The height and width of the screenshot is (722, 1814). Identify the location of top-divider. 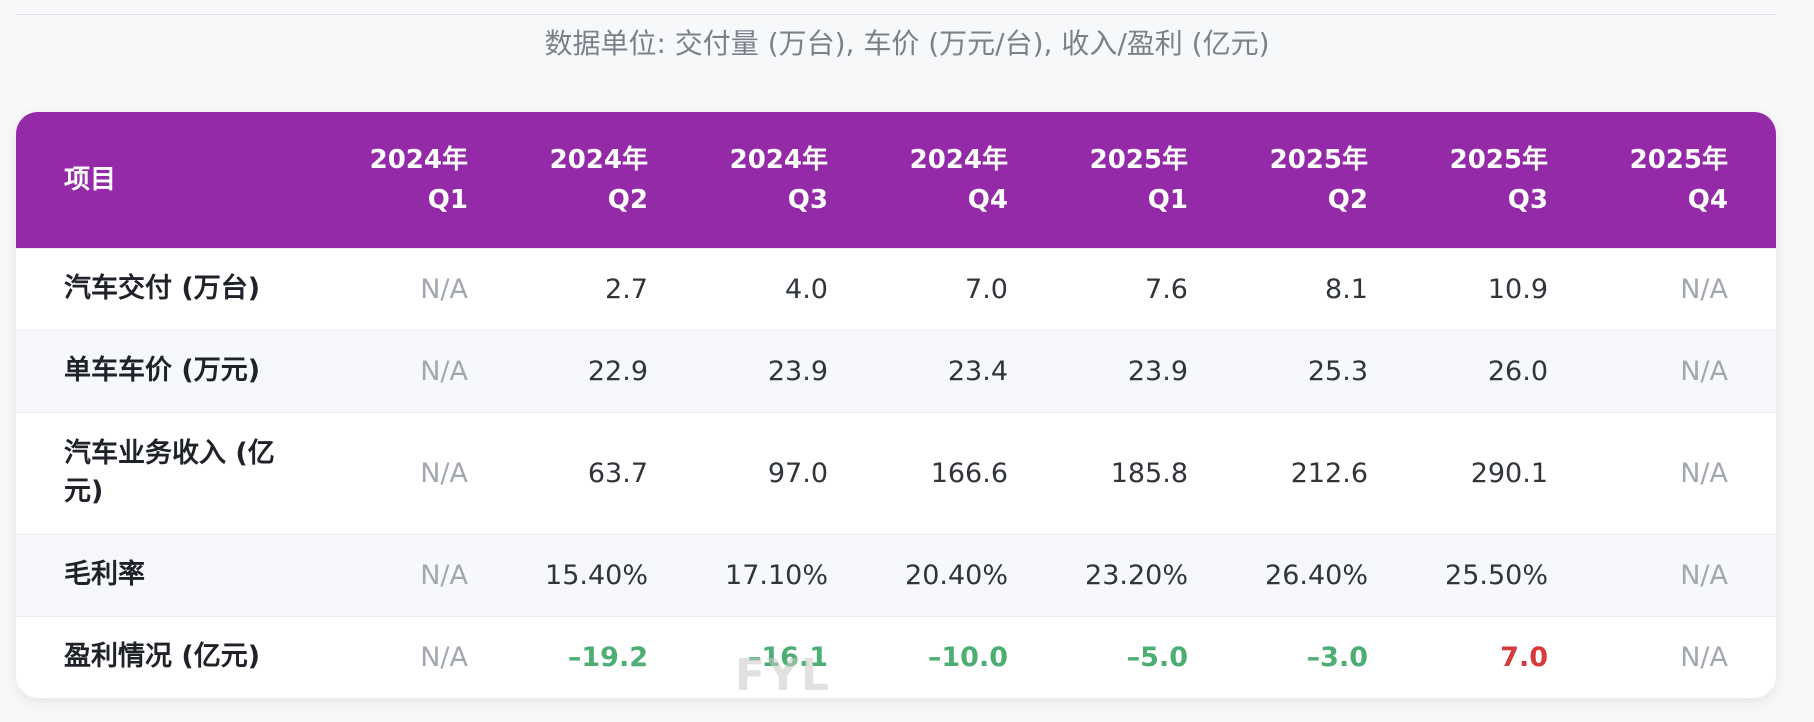
(896, 14).